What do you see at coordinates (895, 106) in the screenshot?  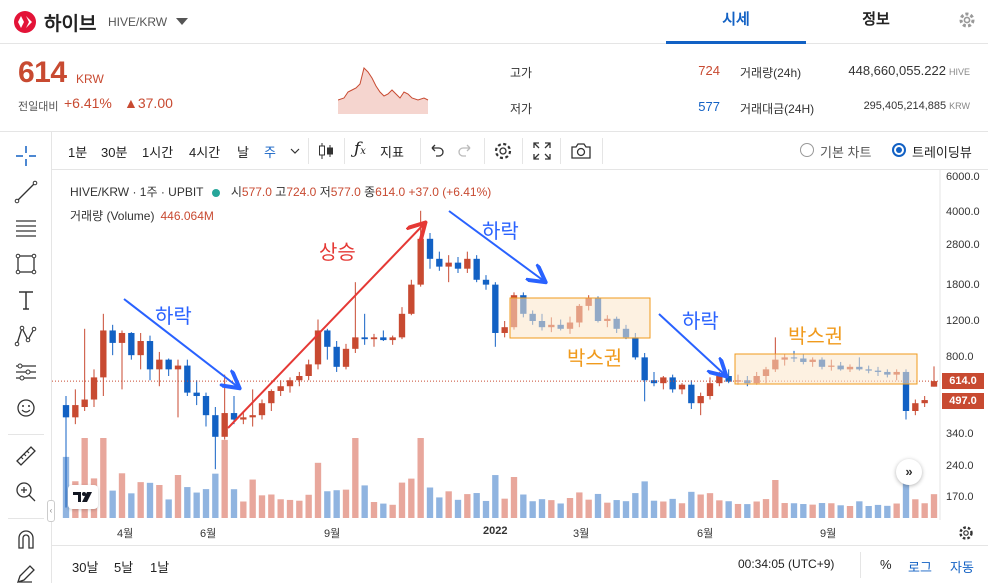 I see `amount-value-group: 295,405,214,885 KRW` at bounding box center [895, 106].